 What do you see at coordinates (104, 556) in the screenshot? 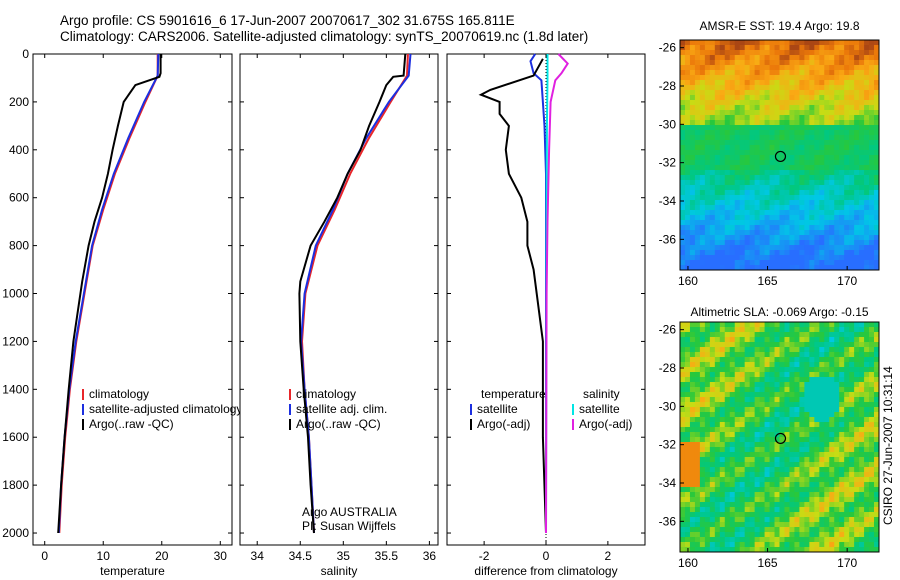
I see `x-tick-label: 10` at bounding box center [104, 556].